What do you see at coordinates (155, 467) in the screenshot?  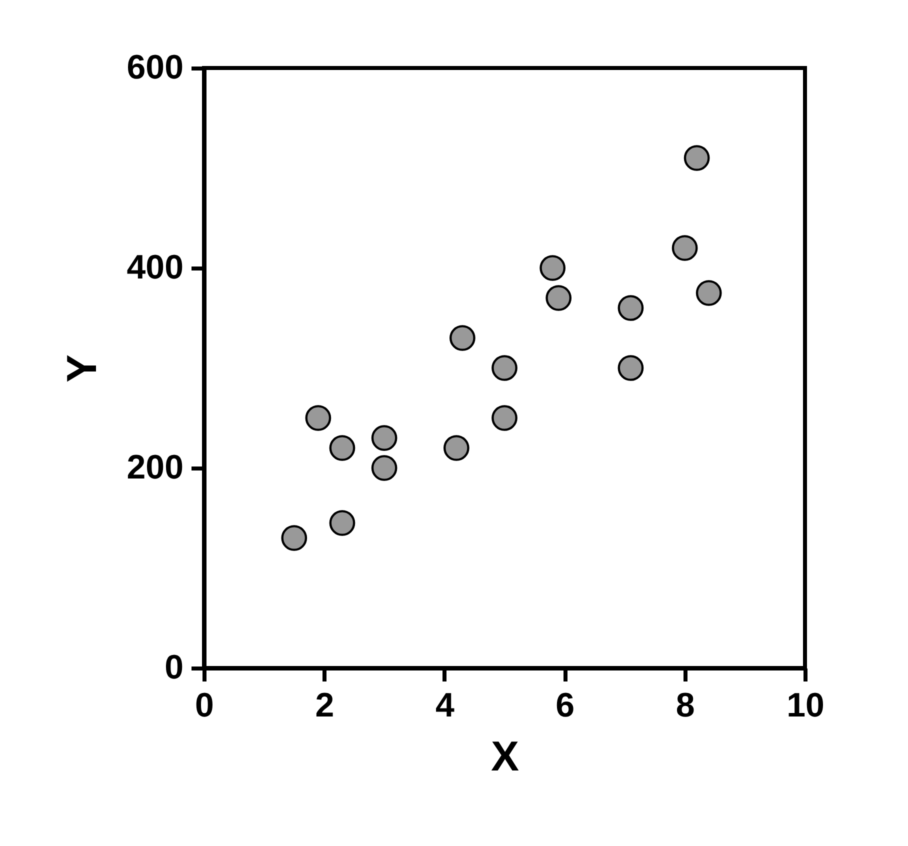 I see `y-tick-label: 200` at bounding box center [155, 467].